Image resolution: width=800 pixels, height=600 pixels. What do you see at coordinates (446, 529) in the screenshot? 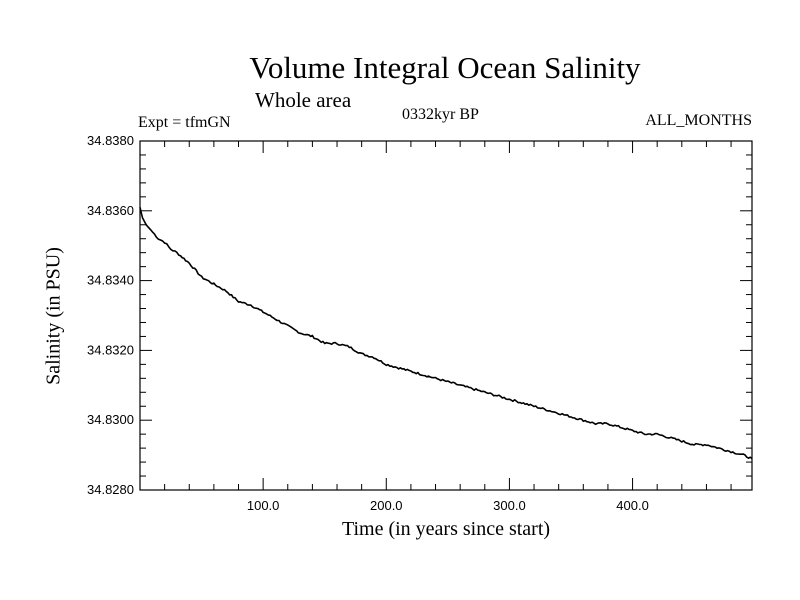
I see `x-axis-label: Time (in years since start)` at bounding box center [446, 529].